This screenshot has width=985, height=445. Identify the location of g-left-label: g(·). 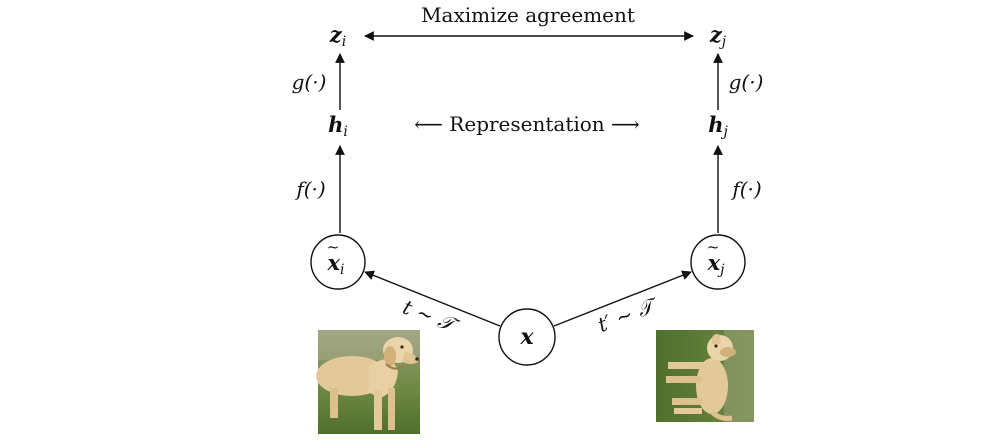
(309, 82).